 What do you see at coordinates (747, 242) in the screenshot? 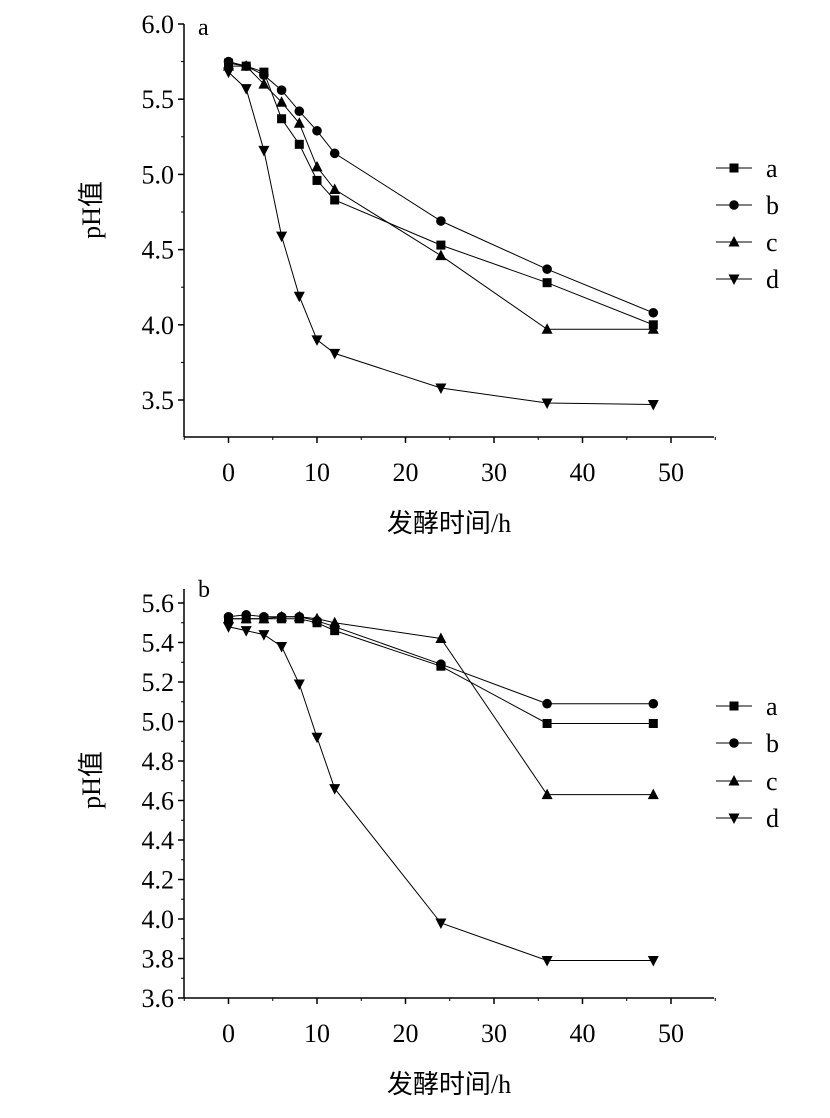
I see `legend-entry-c: c` at bounding box center [747, 242].